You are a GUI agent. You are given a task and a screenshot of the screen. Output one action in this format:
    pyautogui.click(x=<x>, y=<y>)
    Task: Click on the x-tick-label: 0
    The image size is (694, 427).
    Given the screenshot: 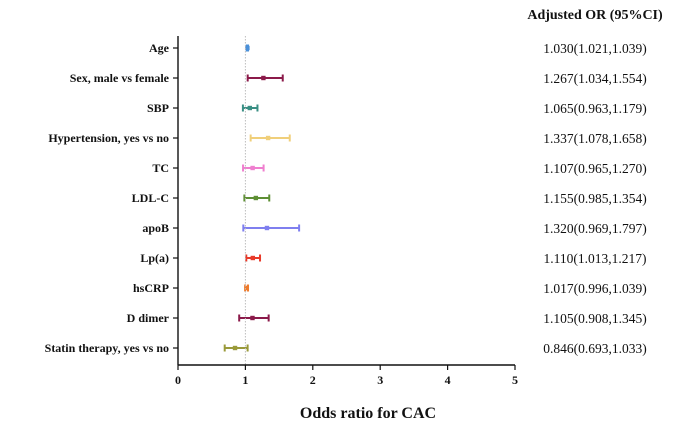 What is the action you would take?
    pyautogui.click(x=178, y=380)
    